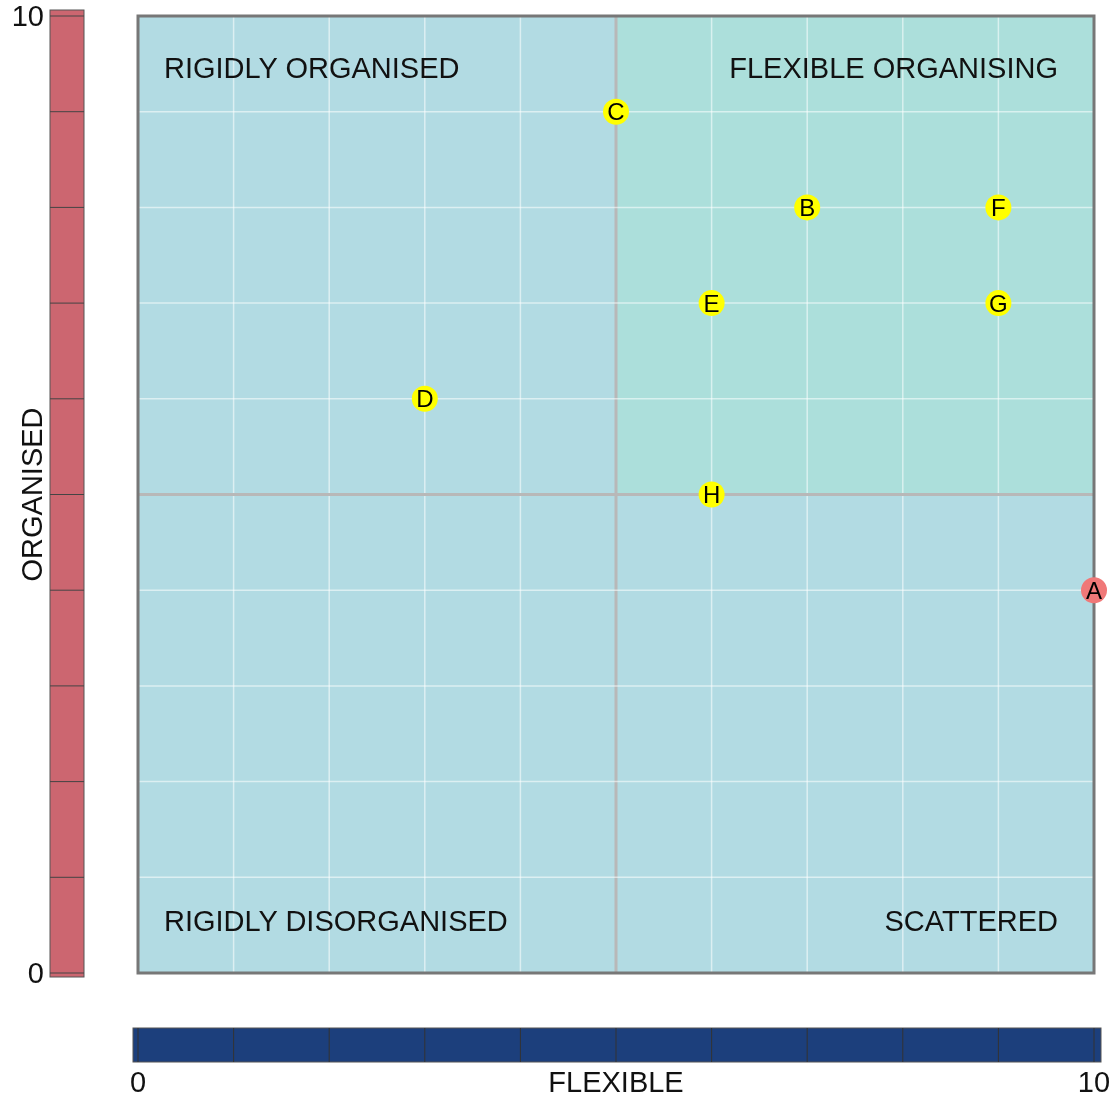 Image resolution: width=1111 pixels, height=1097 pixels. What do you see at coordinates (998, 208) in the screenshot?
I see `data-label: F` at bounding box center [998, 208].